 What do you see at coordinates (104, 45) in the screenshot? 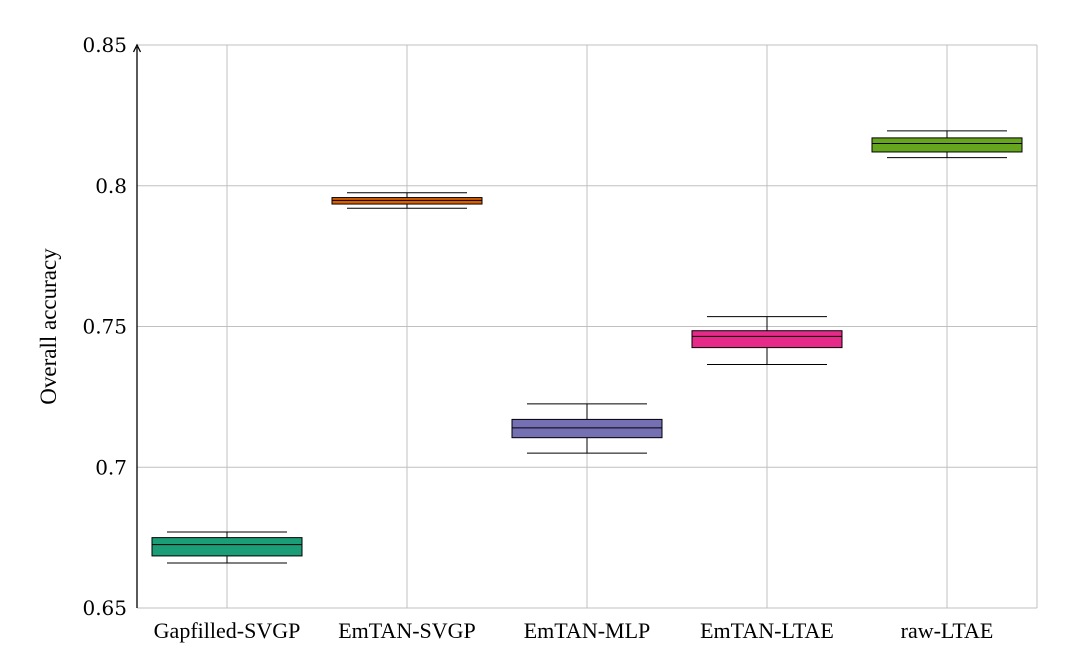
I see `y-tick-label: 0.85` at bounding box center [104, 45].